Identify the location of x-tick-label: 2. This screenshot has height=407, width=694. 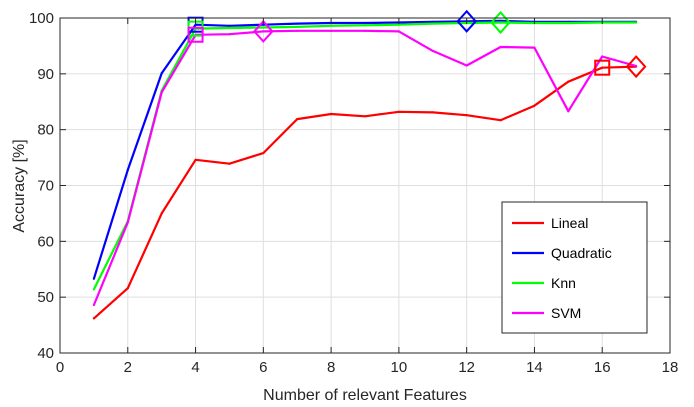
(128, 367).